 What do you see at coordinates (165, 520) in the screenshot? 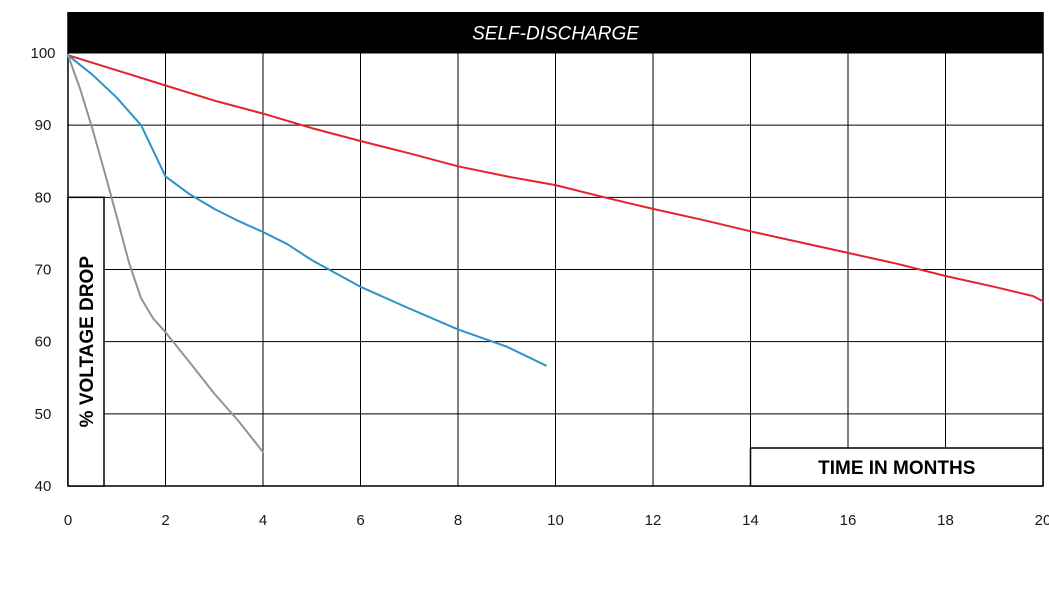
I see `x-tick-label: 2` at bounding box center [165, 520].